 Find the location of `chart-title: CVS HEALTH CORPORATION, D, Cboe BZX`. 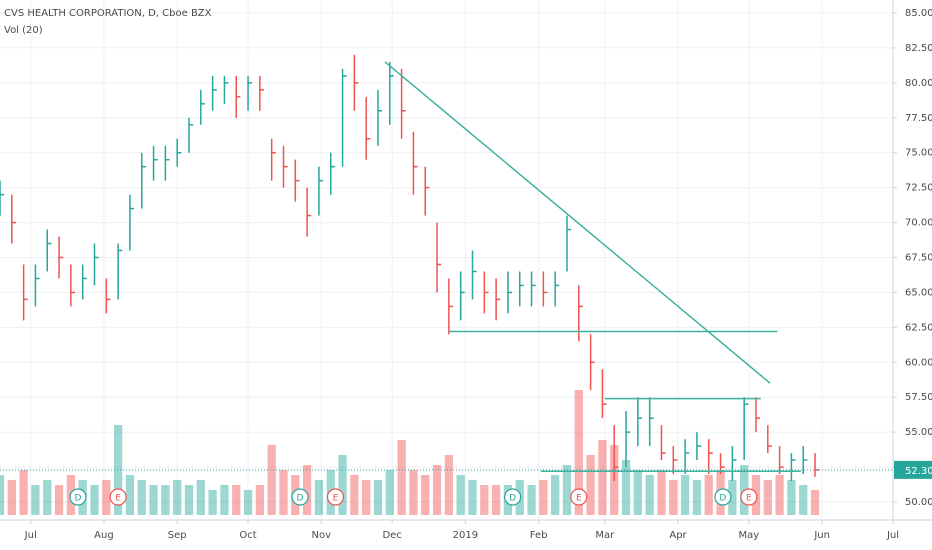

chart-title: CVS HEALTH CORPORATION, D, Cboe BZX is located at coordinates (108, 13).